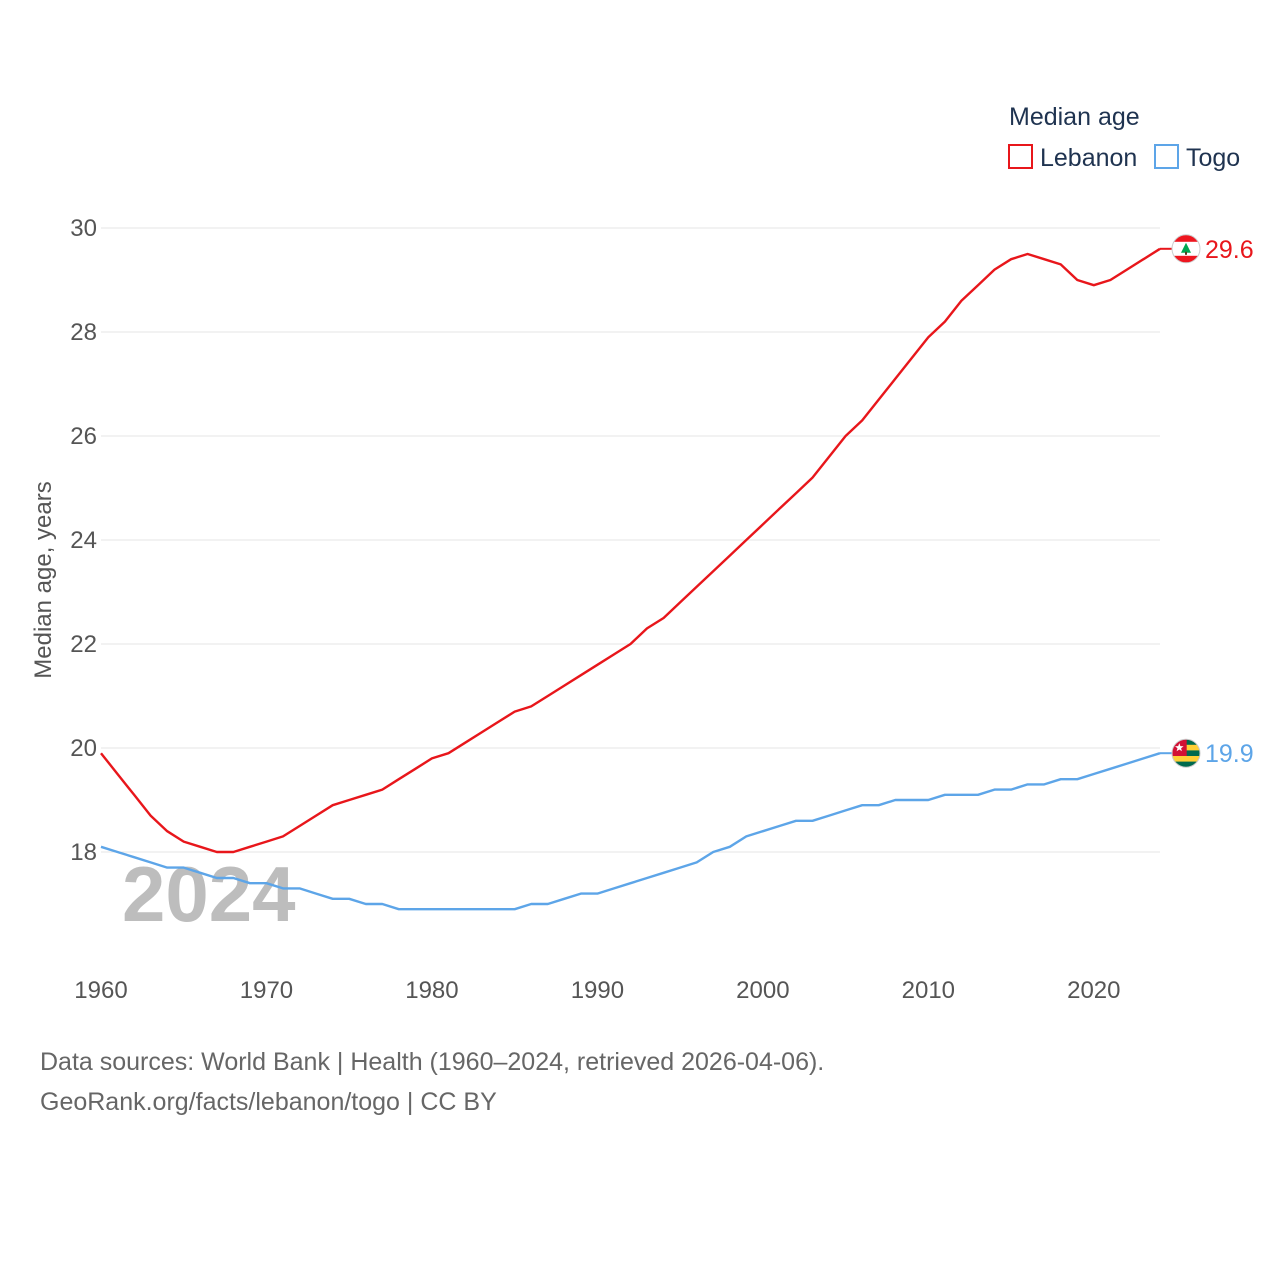 This screenshot has width=1280, height=1280. I want to click on y-tick-label-24: 24, so click(83, 540).